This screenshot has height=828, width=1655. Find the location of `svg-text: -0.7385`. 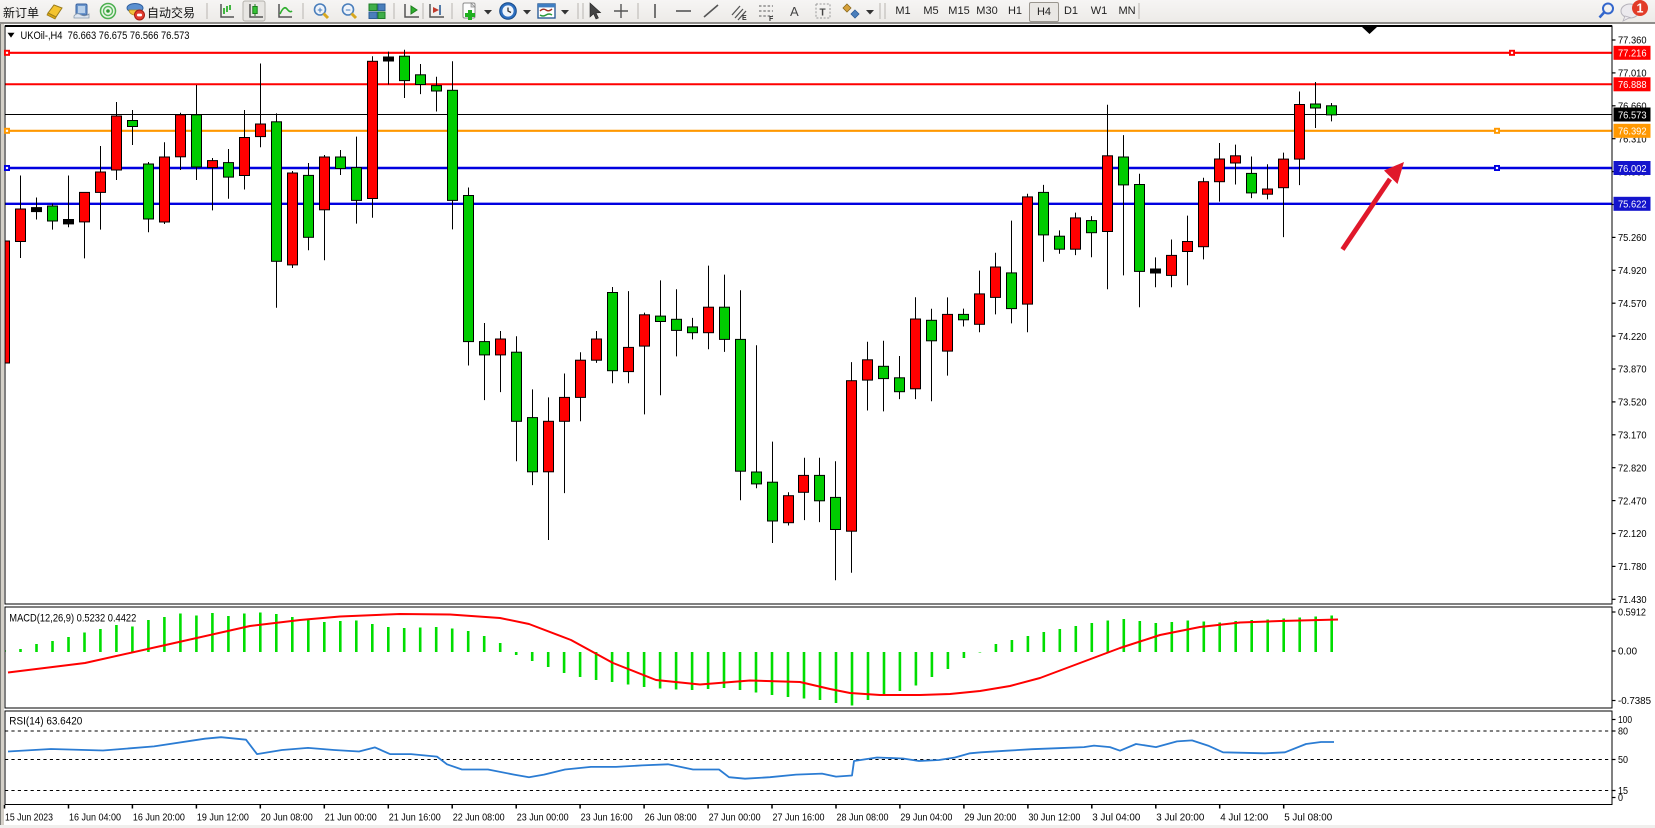

svg-text: -0.7385 is located at coordinates (1634, 701).